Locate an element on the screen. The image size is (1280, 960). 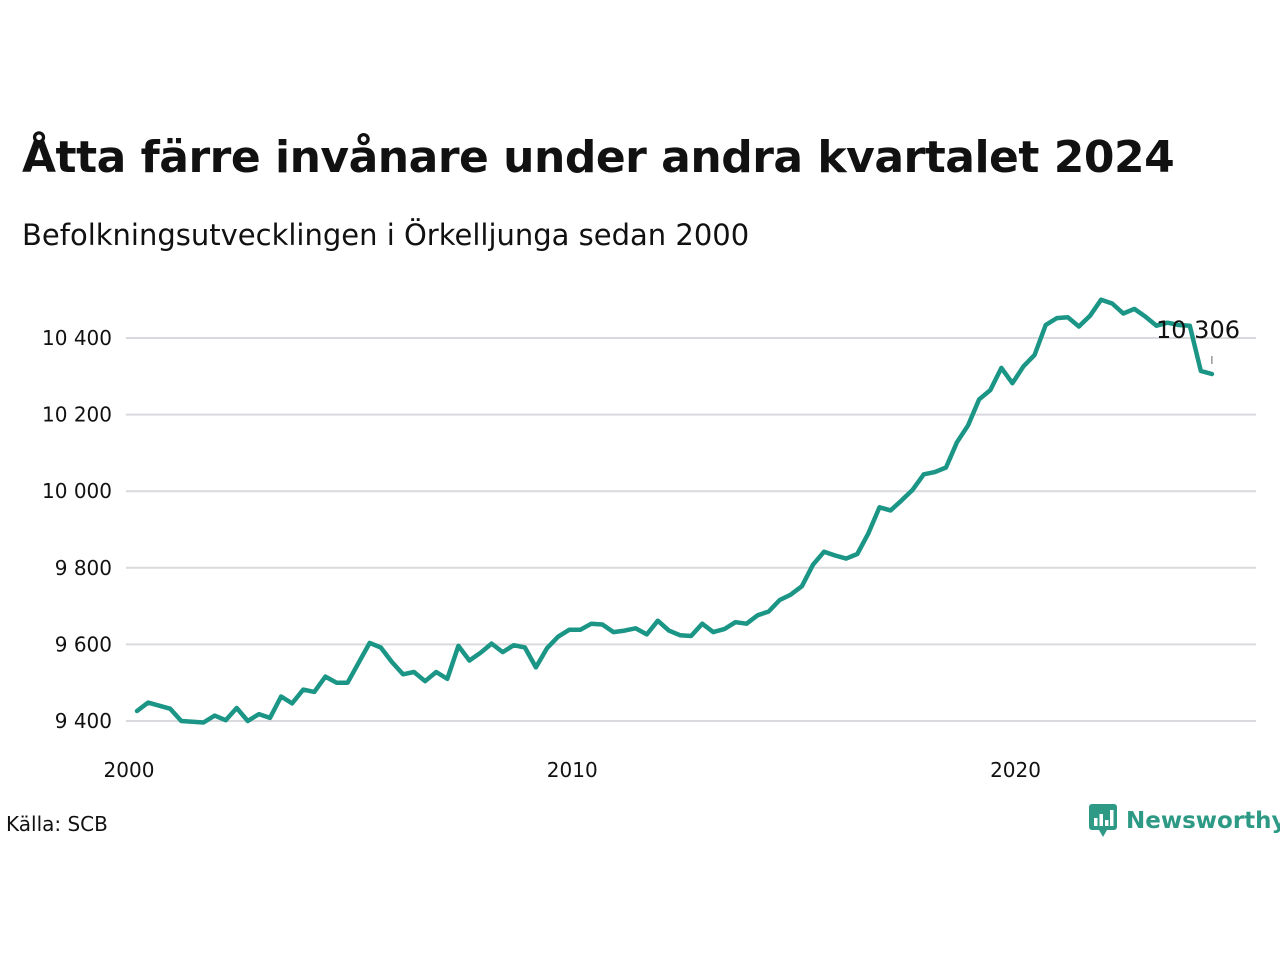
end-value-label: 10 306 is located at coordinates (1198, 330).